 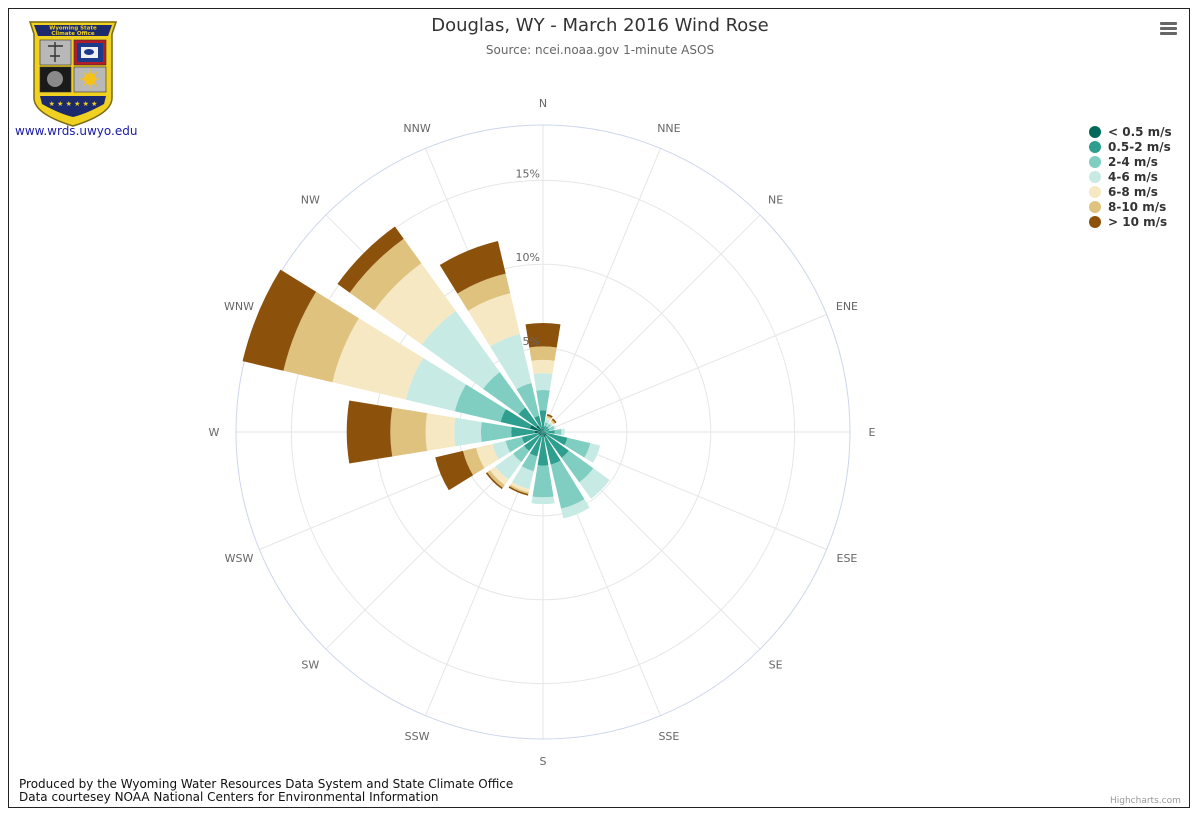 I want to click on rose-bar-SW-s6, so click(x=494, y=481).